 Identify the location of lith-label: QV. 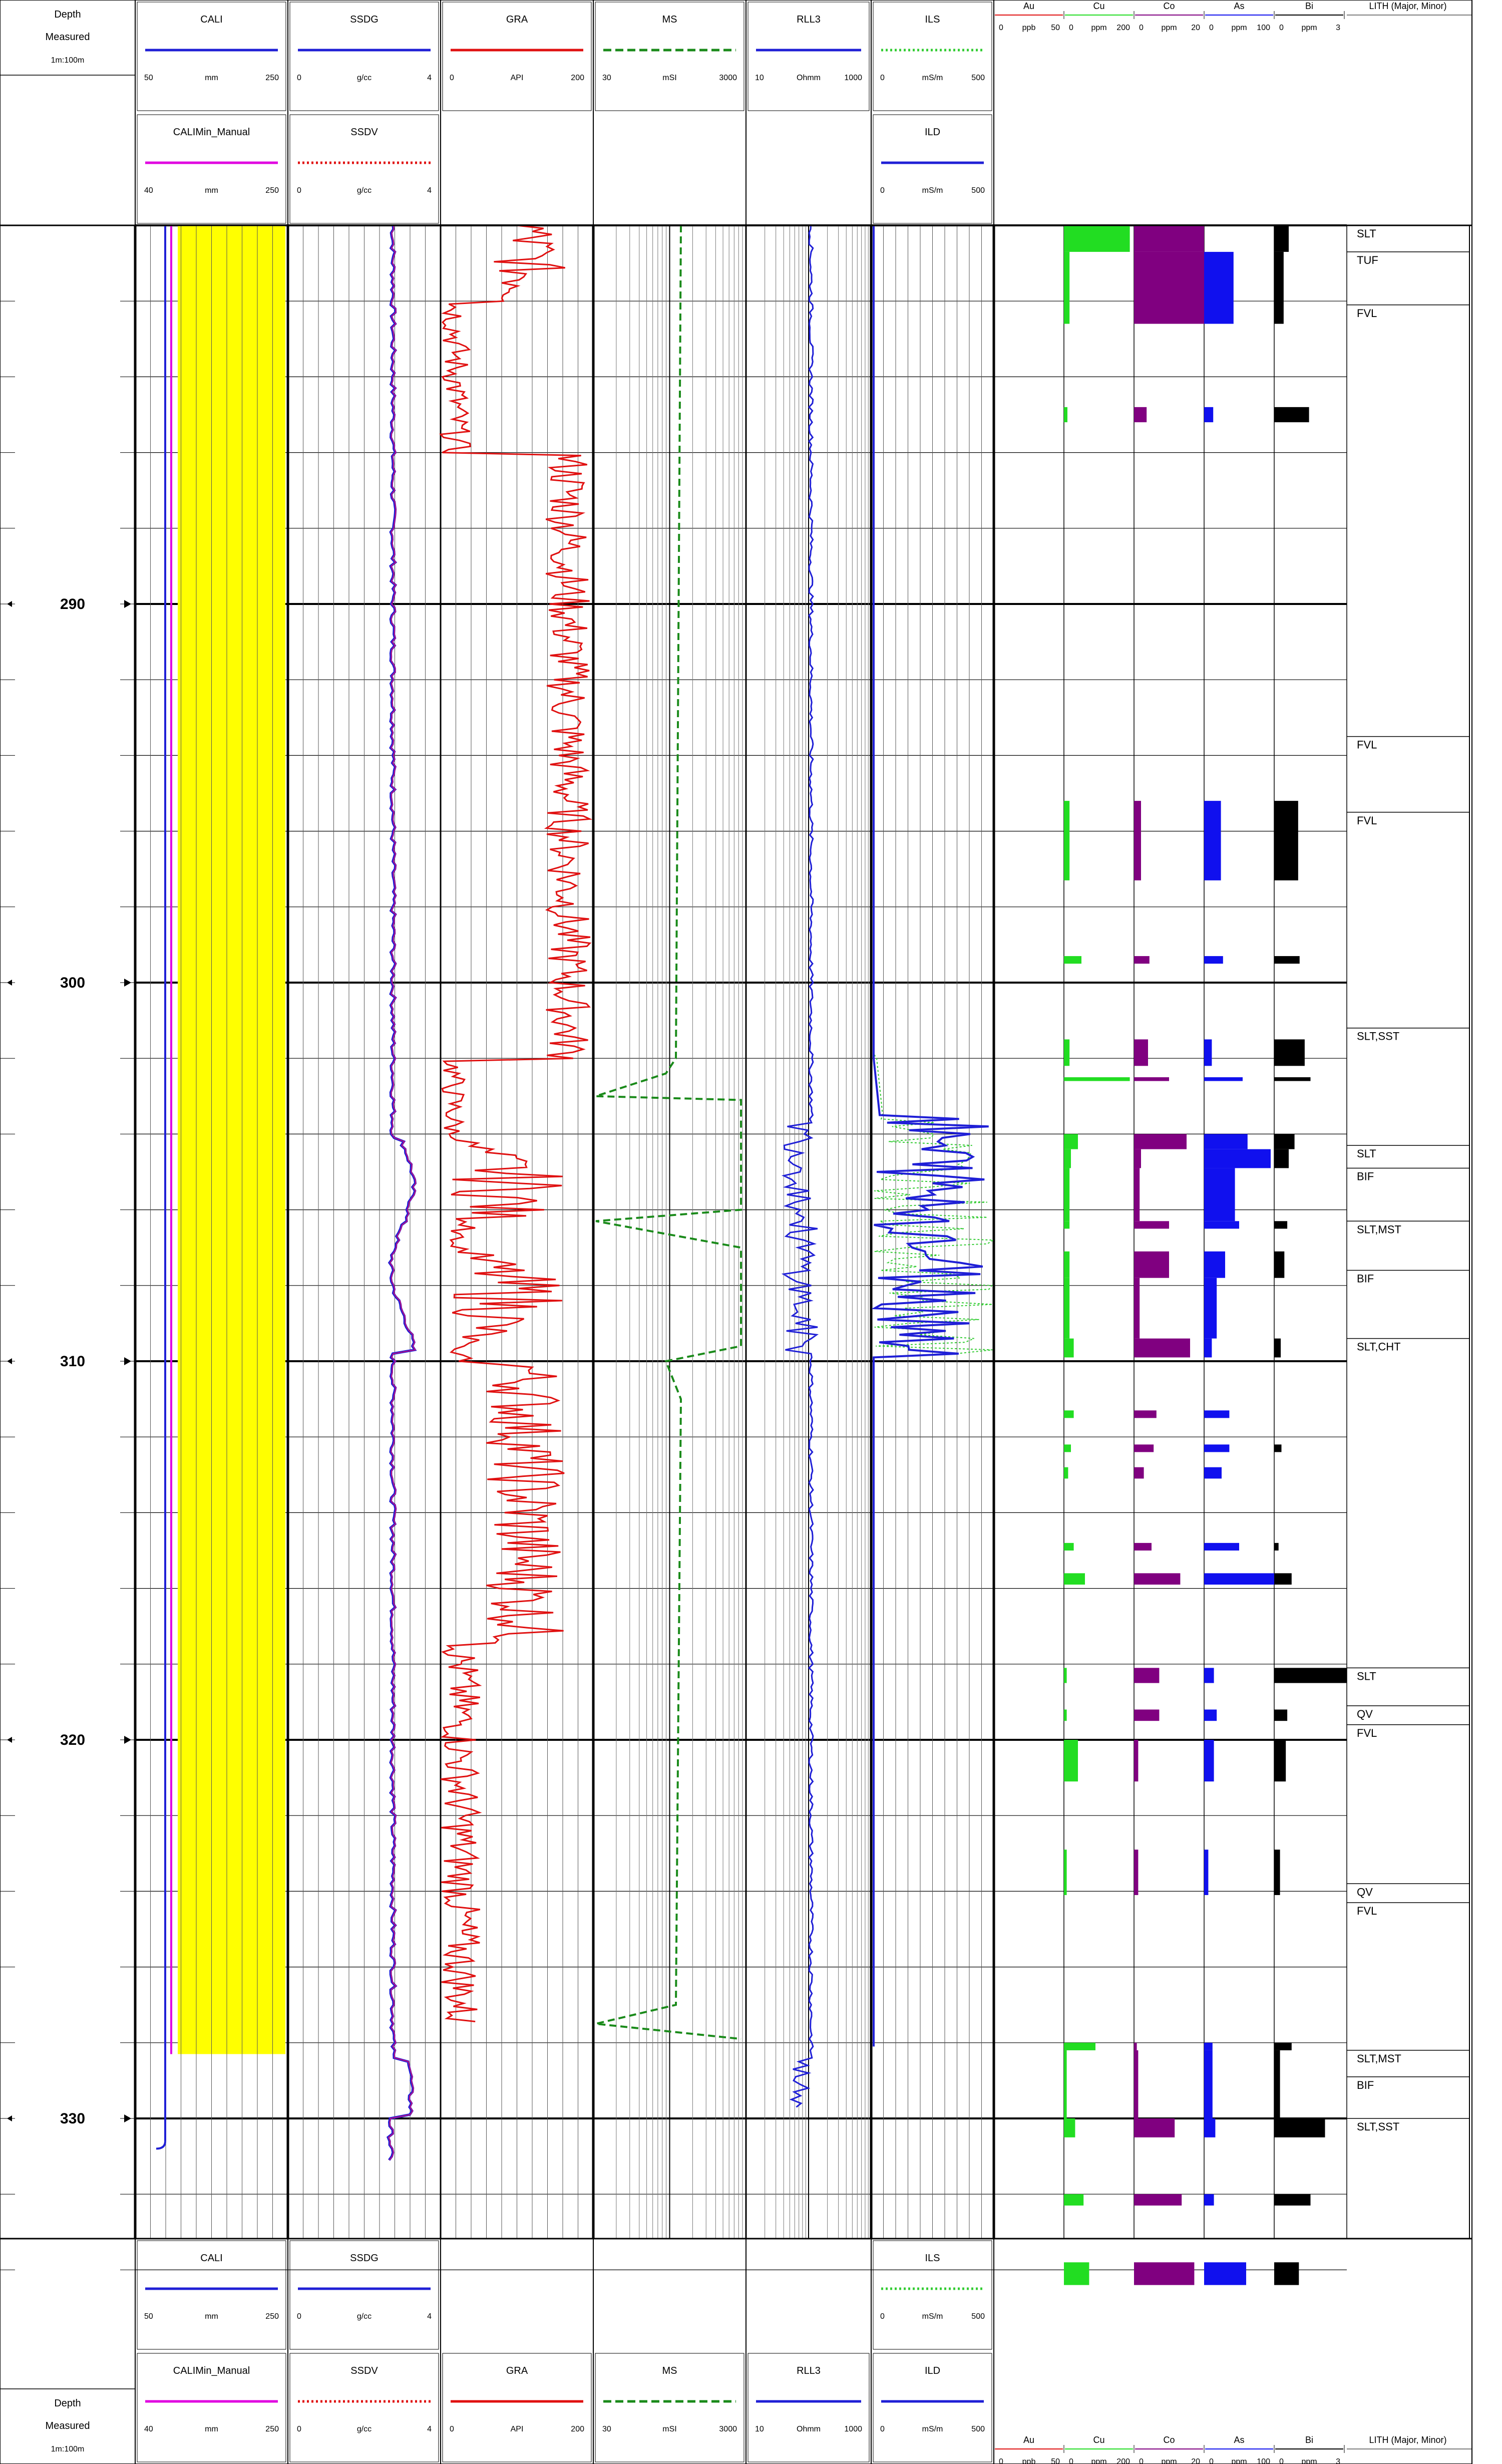
(1365, 1892).